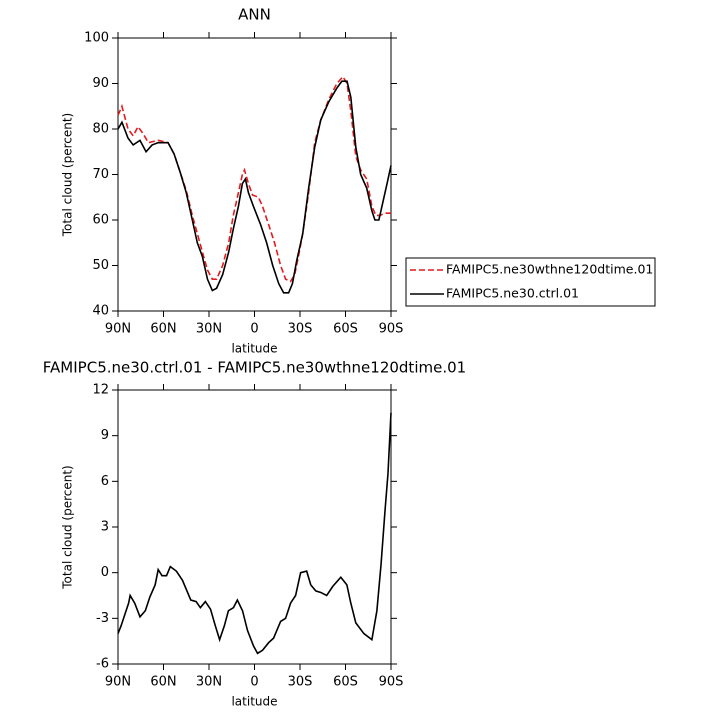 This screenshot has height=720, width=704. What do you see at coordinates (100, 390) in the screenshot?
I see `y-tick-label: 12` at bounding box center [100, 390].